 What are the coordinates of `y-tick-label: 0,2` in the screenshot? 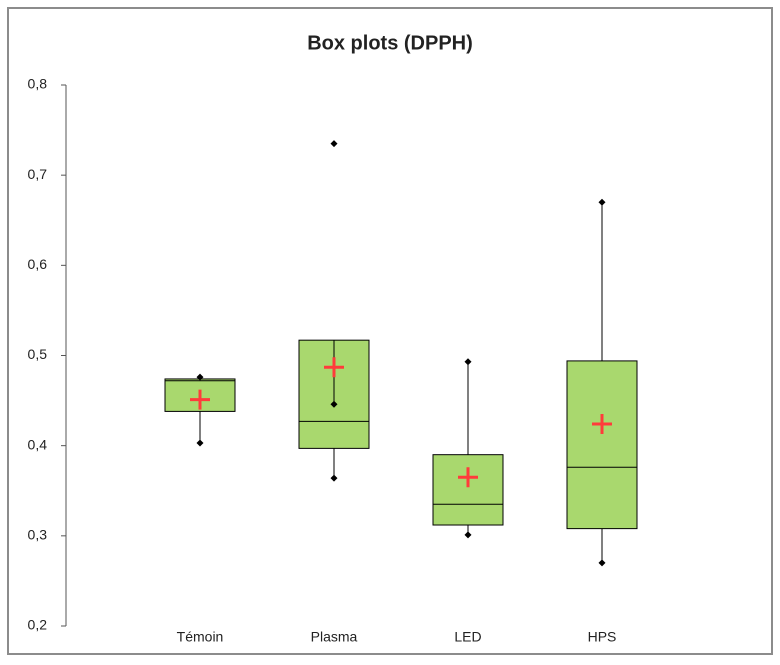 It's located at (38, 625).